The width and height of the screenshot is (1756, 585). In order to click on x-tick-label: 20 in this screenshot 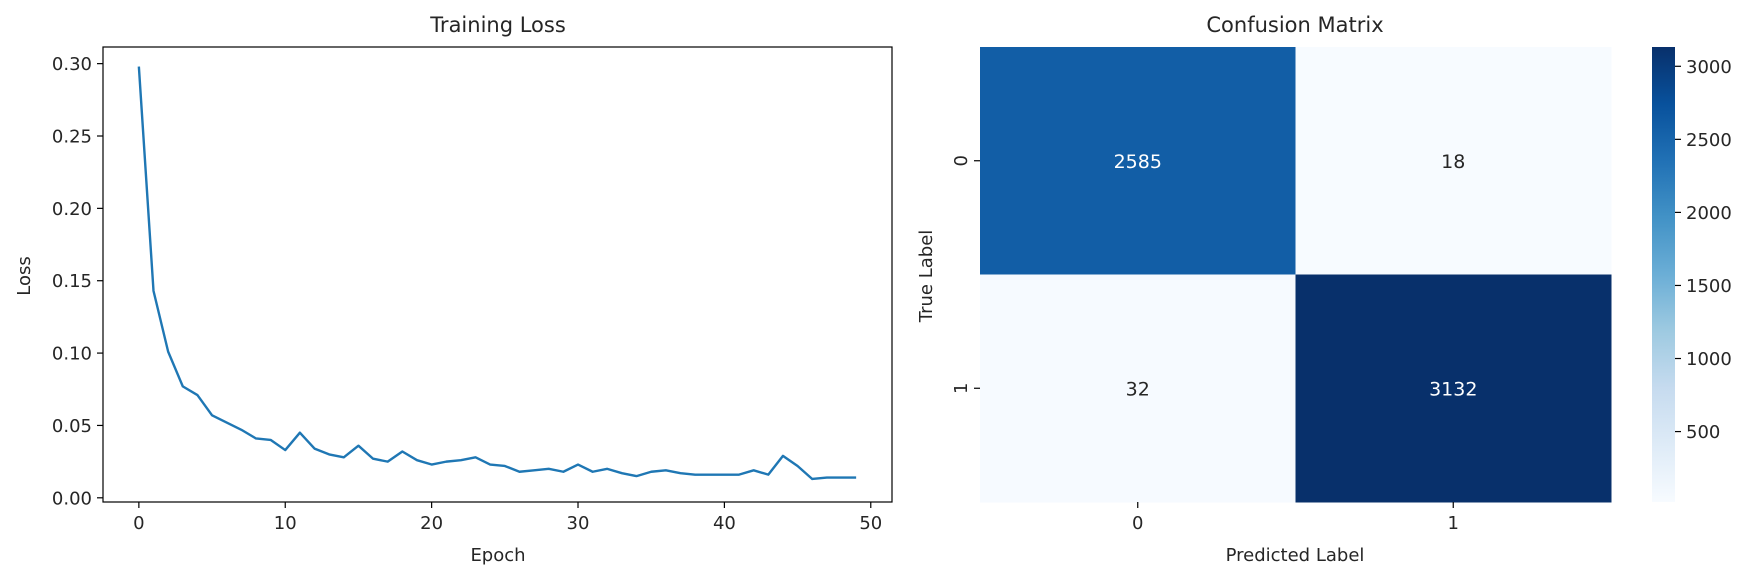, I will do `click(431, 523)`.